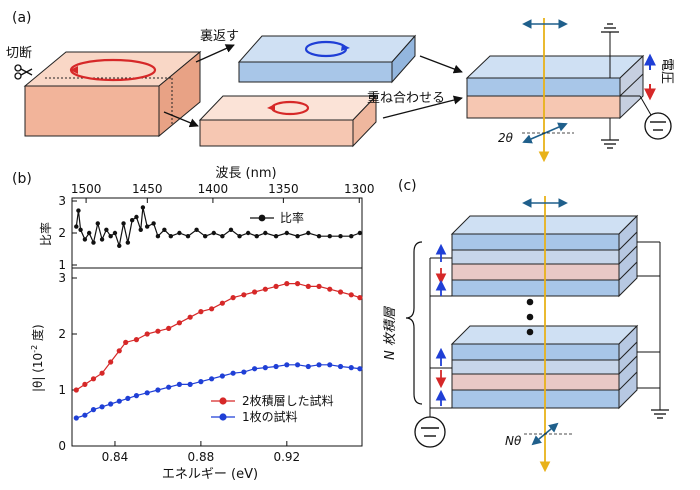  I want to click on theta-legend: 2枚積層した試料 1枚の試料, so click(272, 408).